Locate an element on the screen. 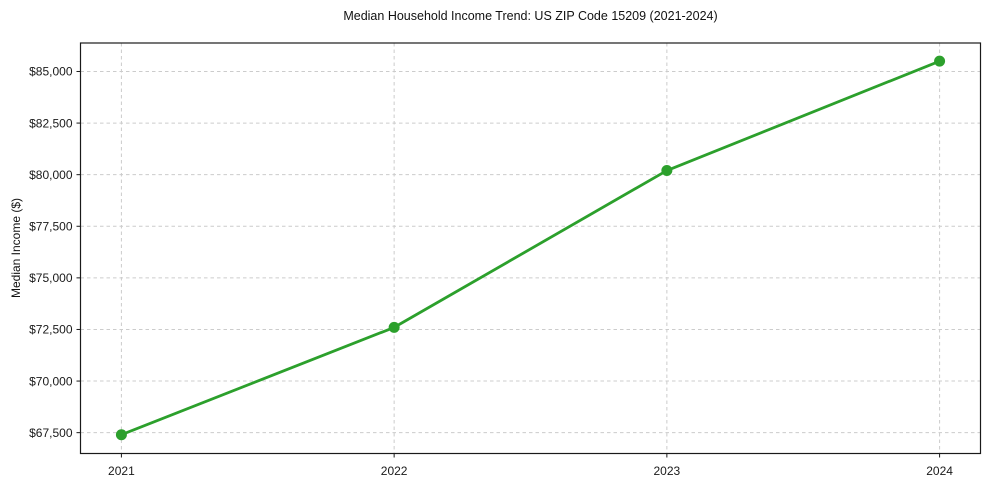  y-tick-label: $85,000 is located at coordinates (51, 72).